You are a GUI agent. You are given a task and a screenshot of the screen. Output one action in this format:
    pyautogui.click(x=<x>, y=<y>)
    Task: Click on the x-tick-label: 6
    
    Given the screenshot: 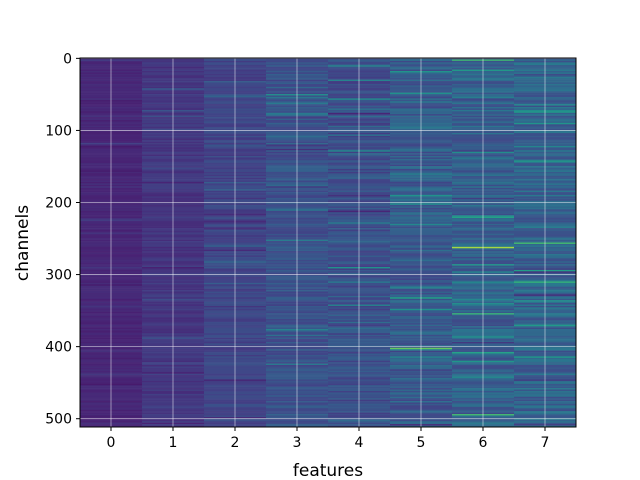 What is the action you would take?
    pyautogui.click(x=483, y=443)
    